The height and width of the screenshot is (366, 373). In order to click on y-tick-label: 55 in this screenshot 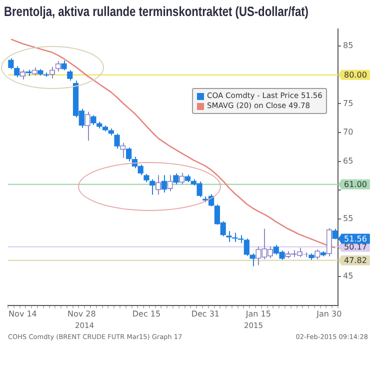, I will do `click(348, 219)`.